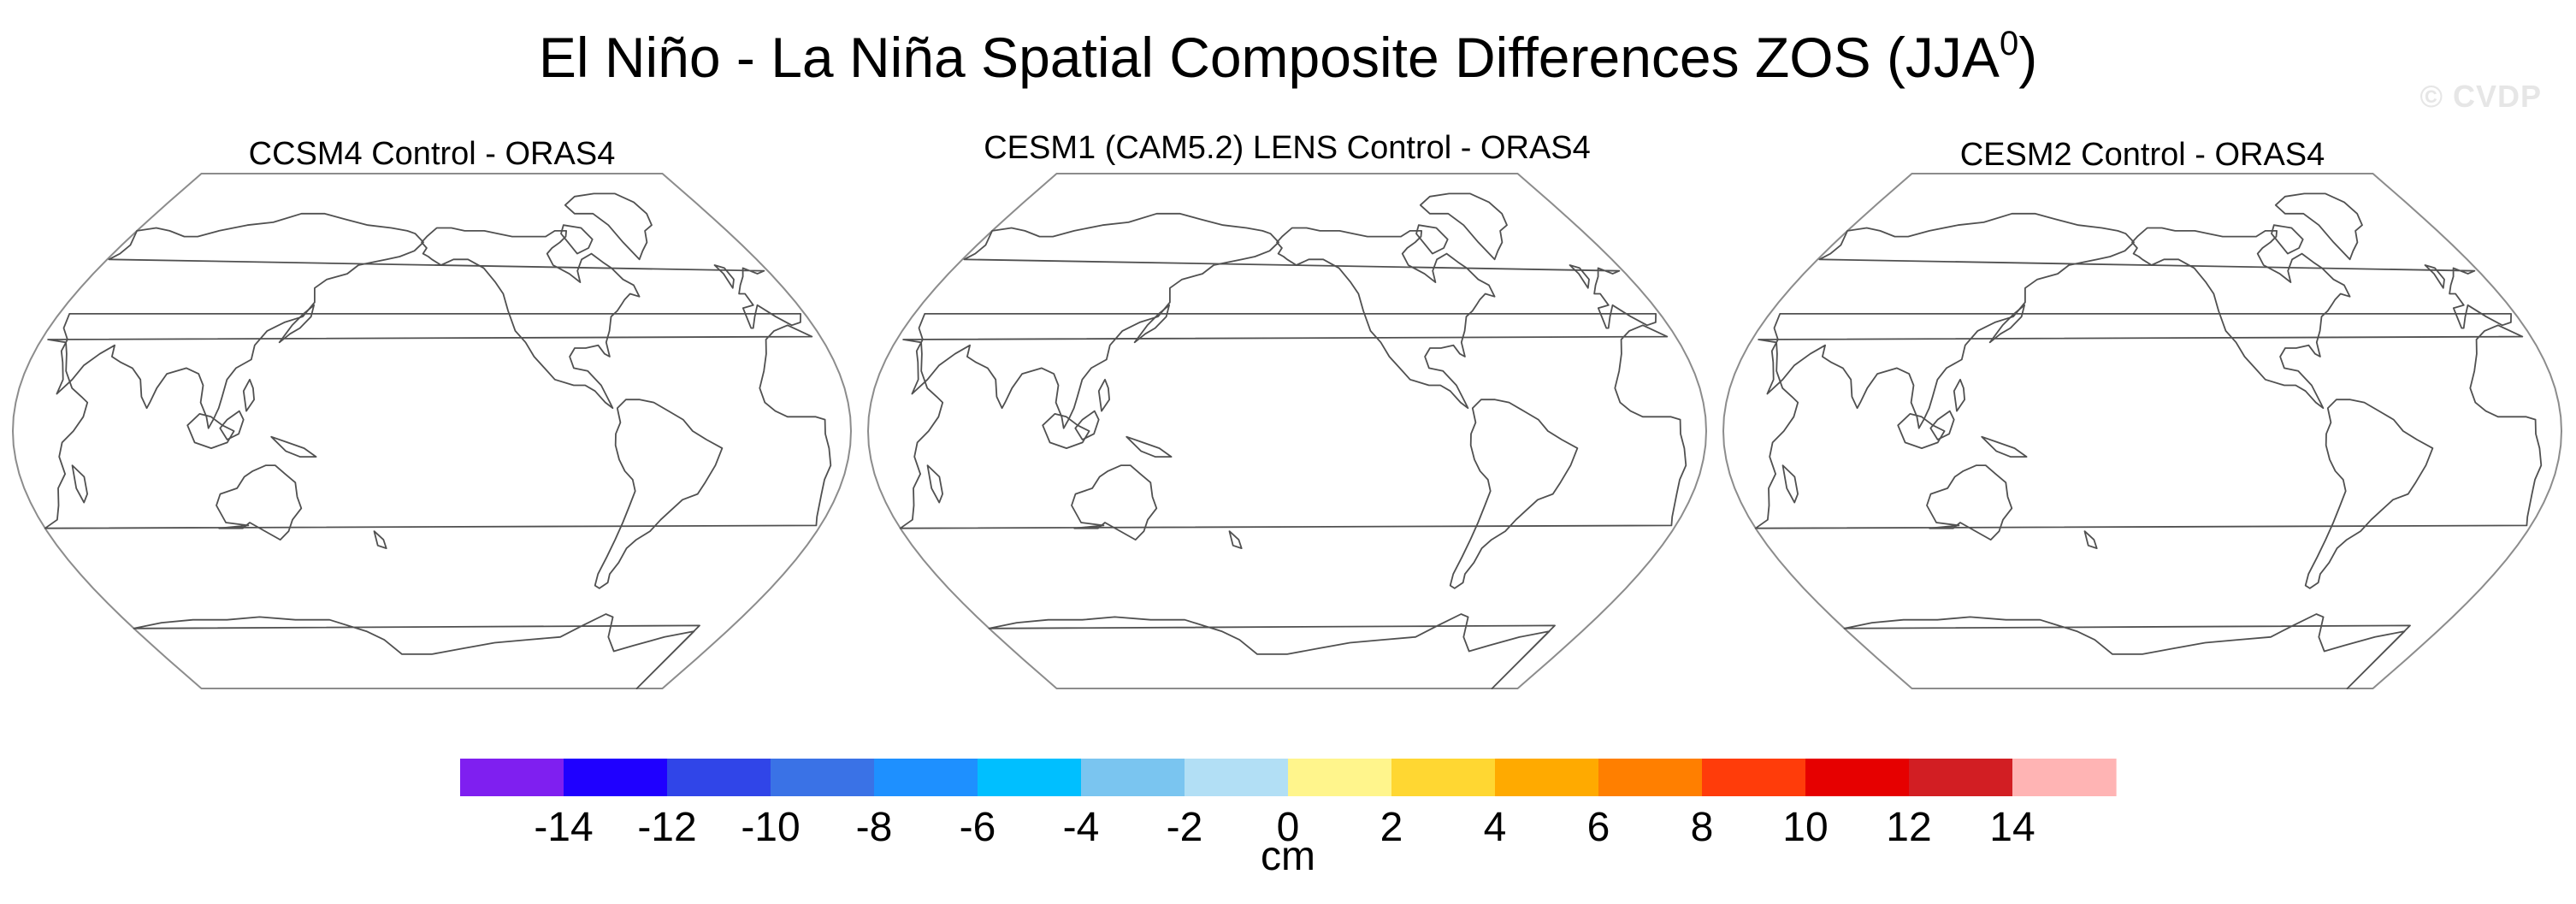  Describe the element at coordinates (1287, 148) in the screenshot. I see `panel-title-cesm1: CESM1 (CAM5.2) LENS Control - ORAS4` at that location.